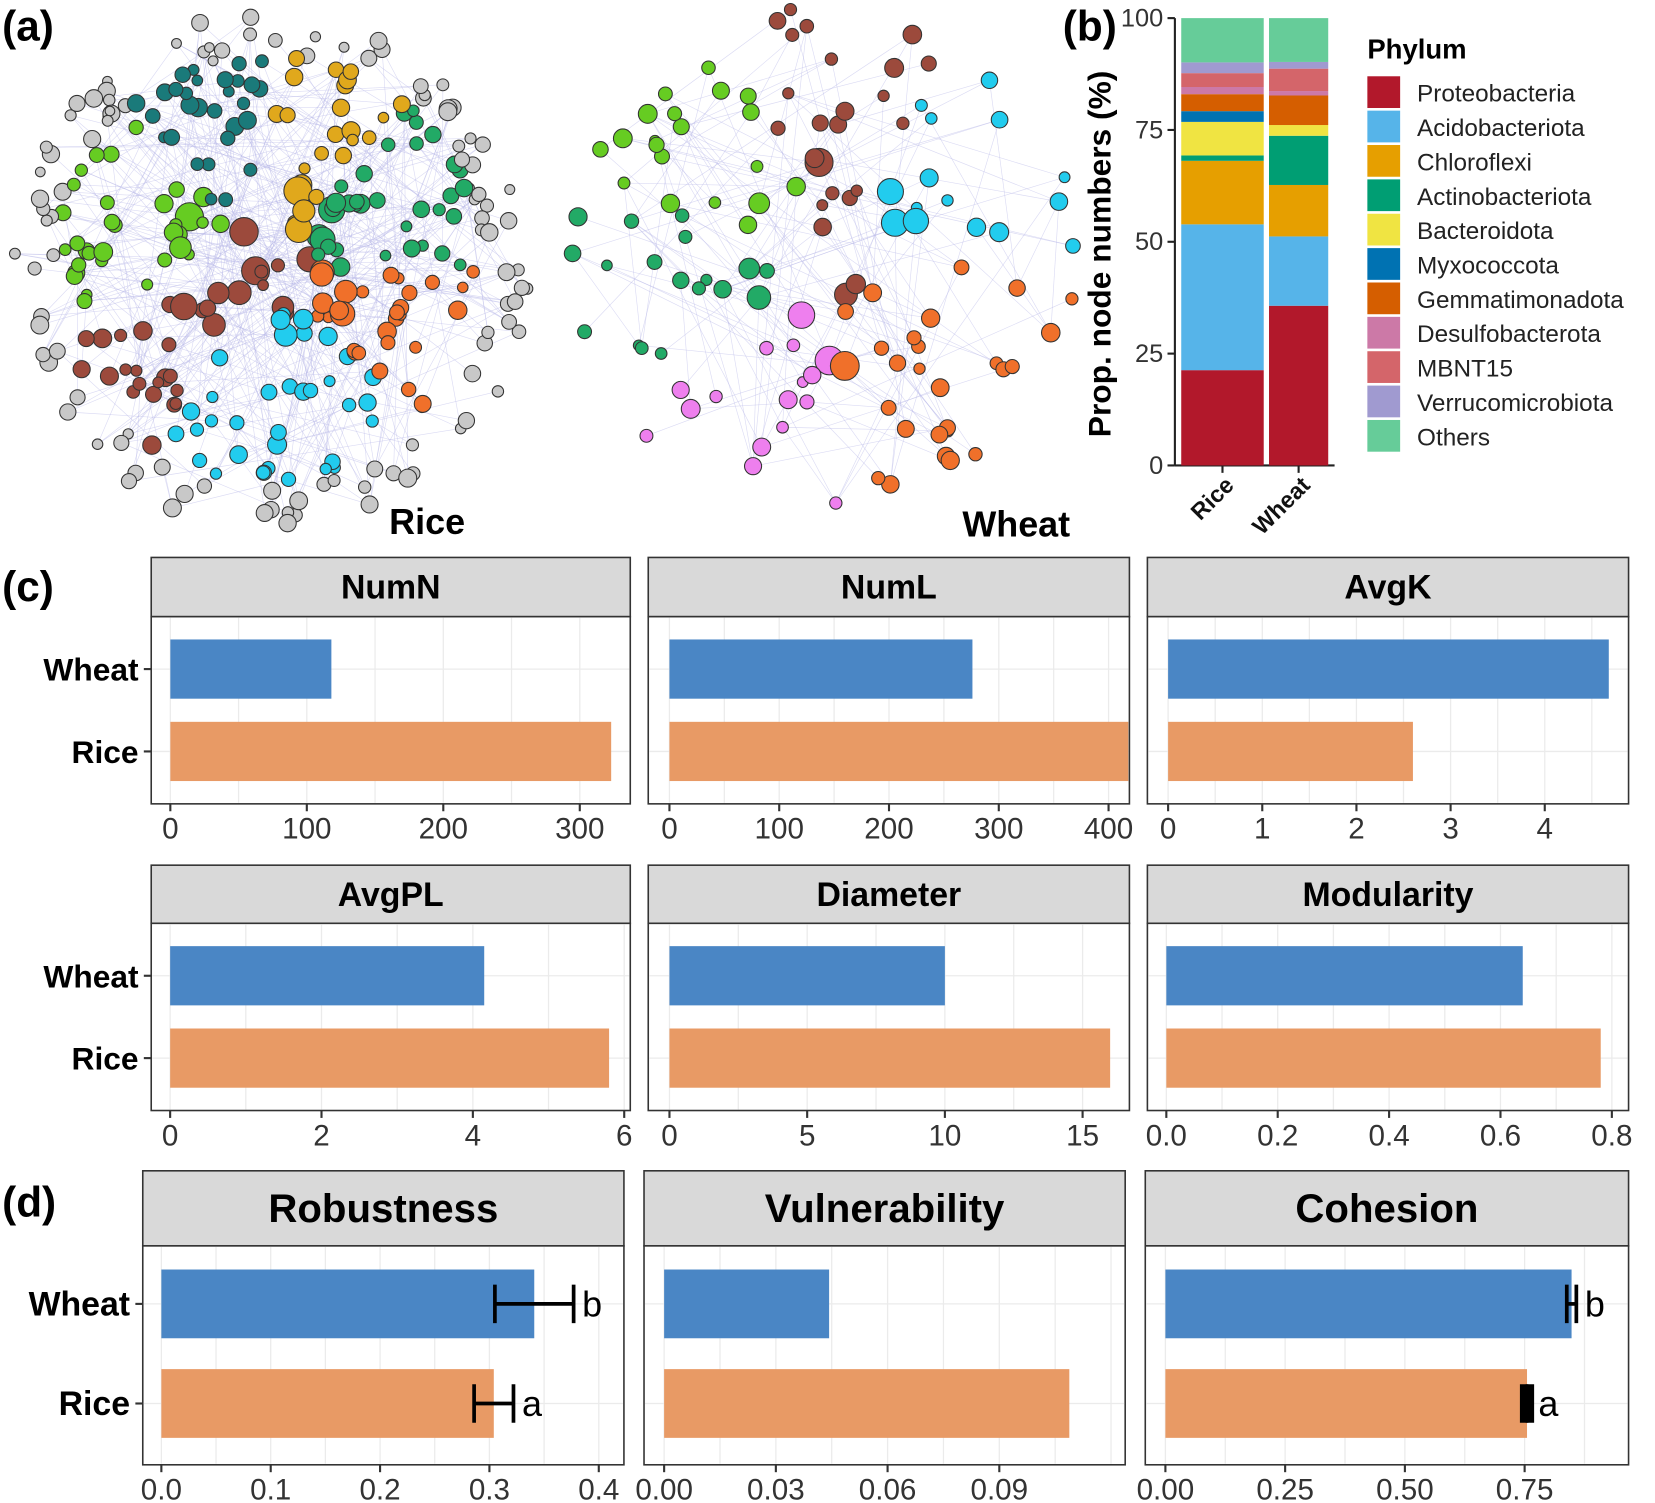 This screenshot has width=1655, height=1503. I want to click on facet-strip, so click(391, 587).